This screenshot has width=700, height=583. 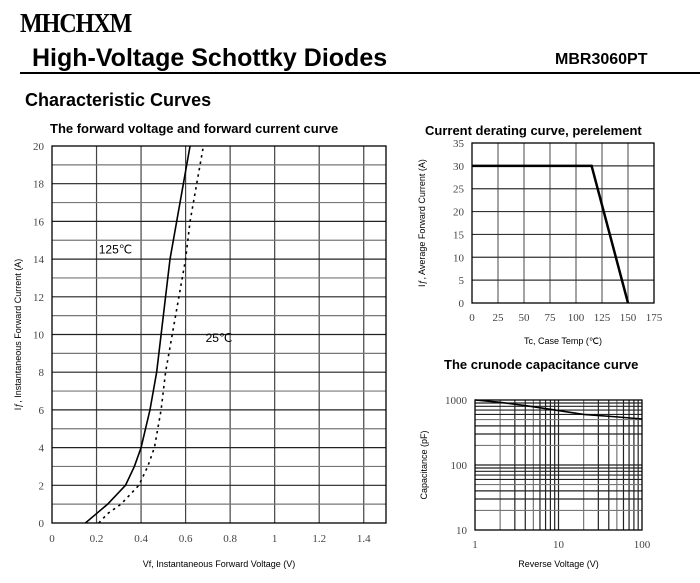 I want to click on header-divider, so click(x=360, y=73).